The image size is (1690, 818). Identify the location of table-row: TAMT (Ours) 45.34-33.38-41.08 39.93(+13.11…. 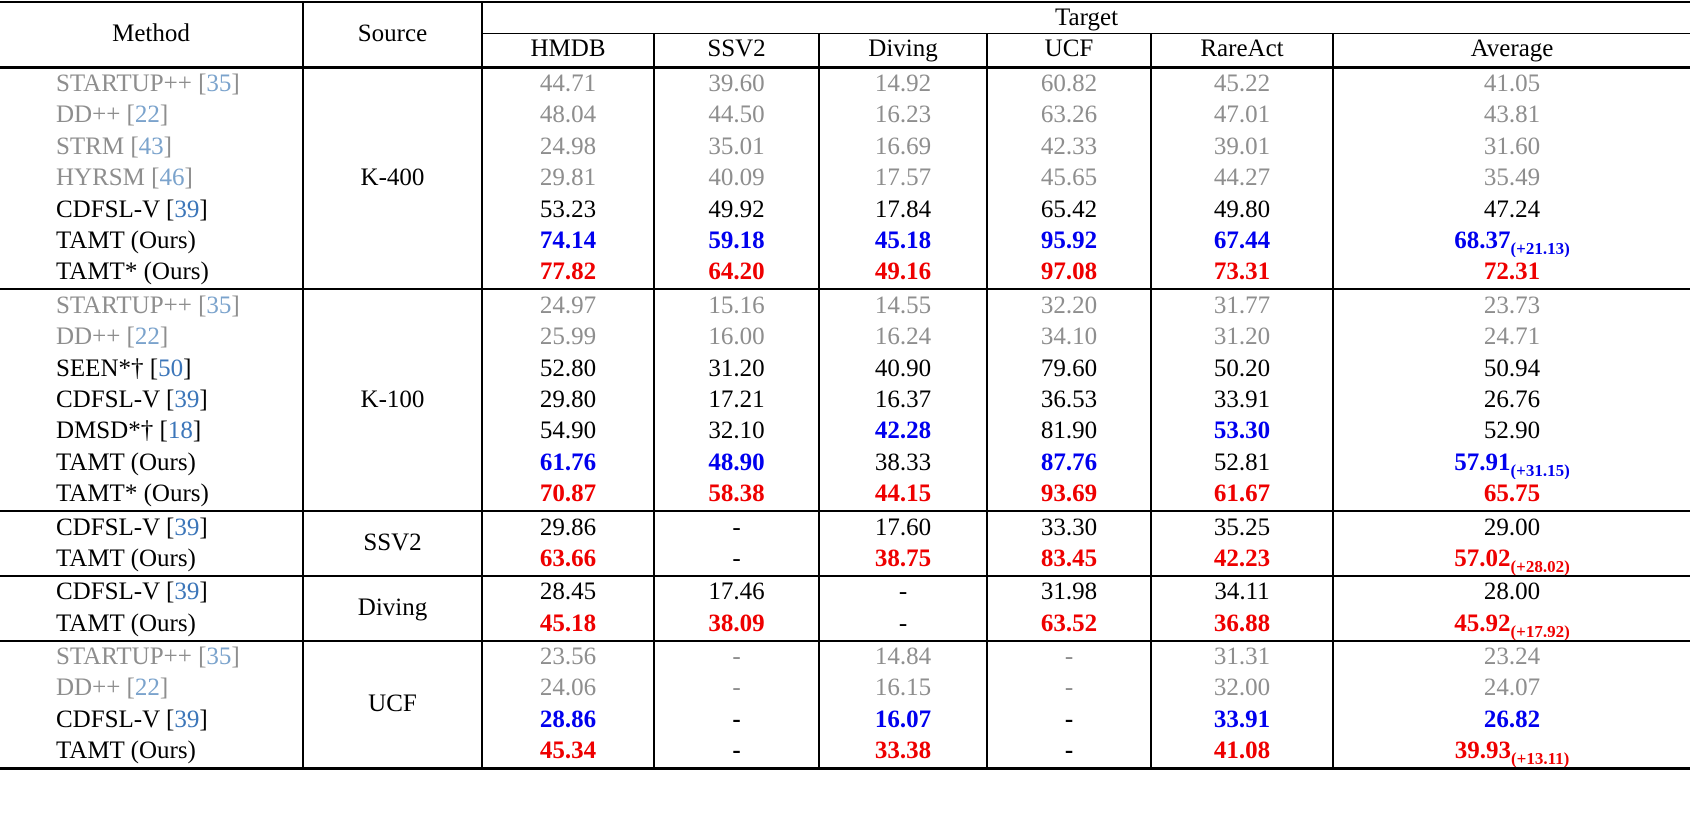
(845, 752).